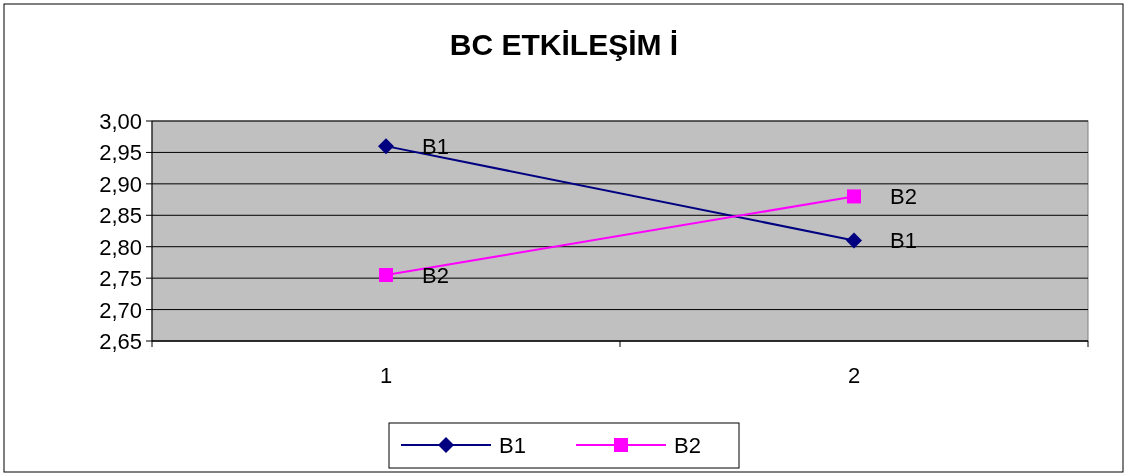 The height and width of the screenshot is (476, 1128). I want to click on y-tick-label: 2,95, so click(120, 153).